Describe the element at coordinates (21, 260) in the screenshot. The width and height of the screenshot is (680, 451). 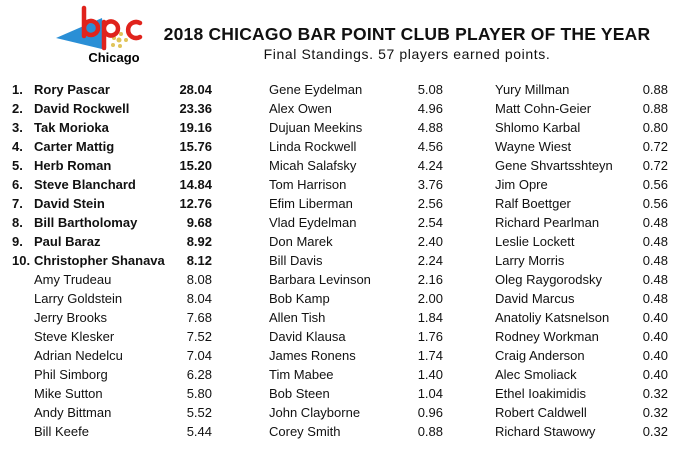
I see `player-rank: 10.` at that location.